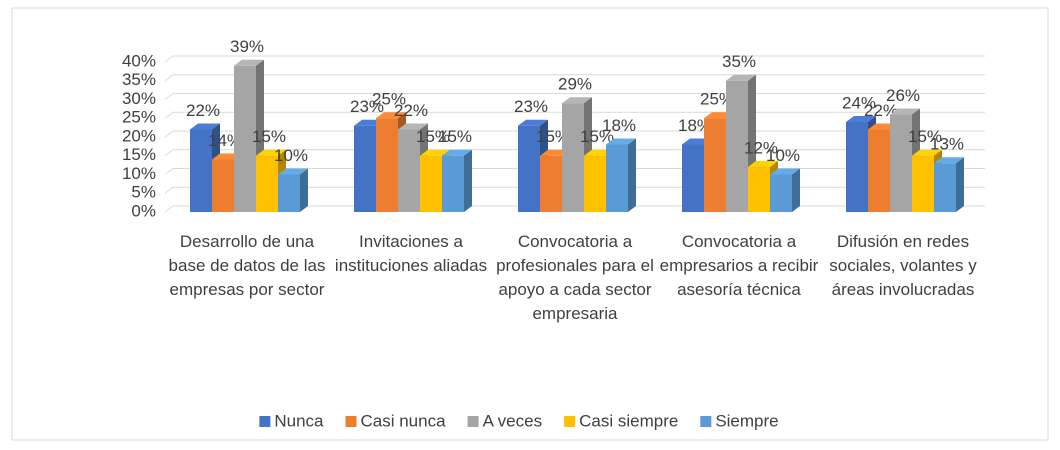  What do you see at coordinates (628, 420) in the screenshot?
I see `legend-label: Casi siempre` at bounding box center [628, 420].